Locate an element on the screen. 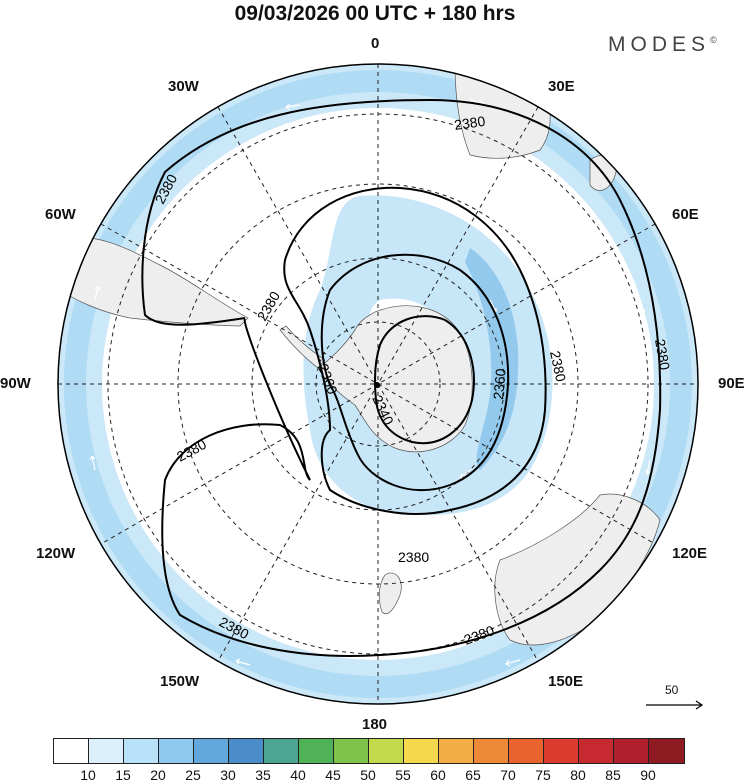  page-title: 09/03/2026 00 UTC + 180 hrs is located at coordinates (375, 13).